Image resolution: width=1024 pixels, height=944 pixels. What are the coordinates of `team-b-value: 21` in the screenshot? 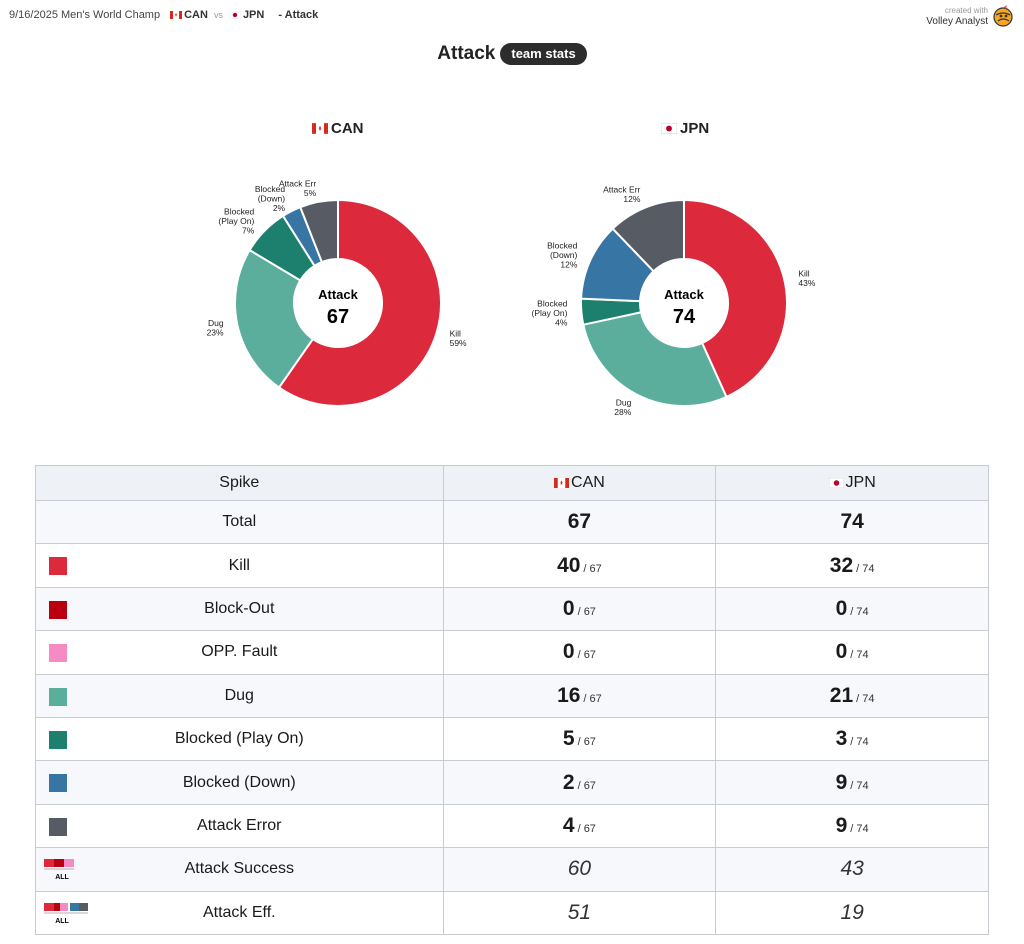 It's located at (841, 695).